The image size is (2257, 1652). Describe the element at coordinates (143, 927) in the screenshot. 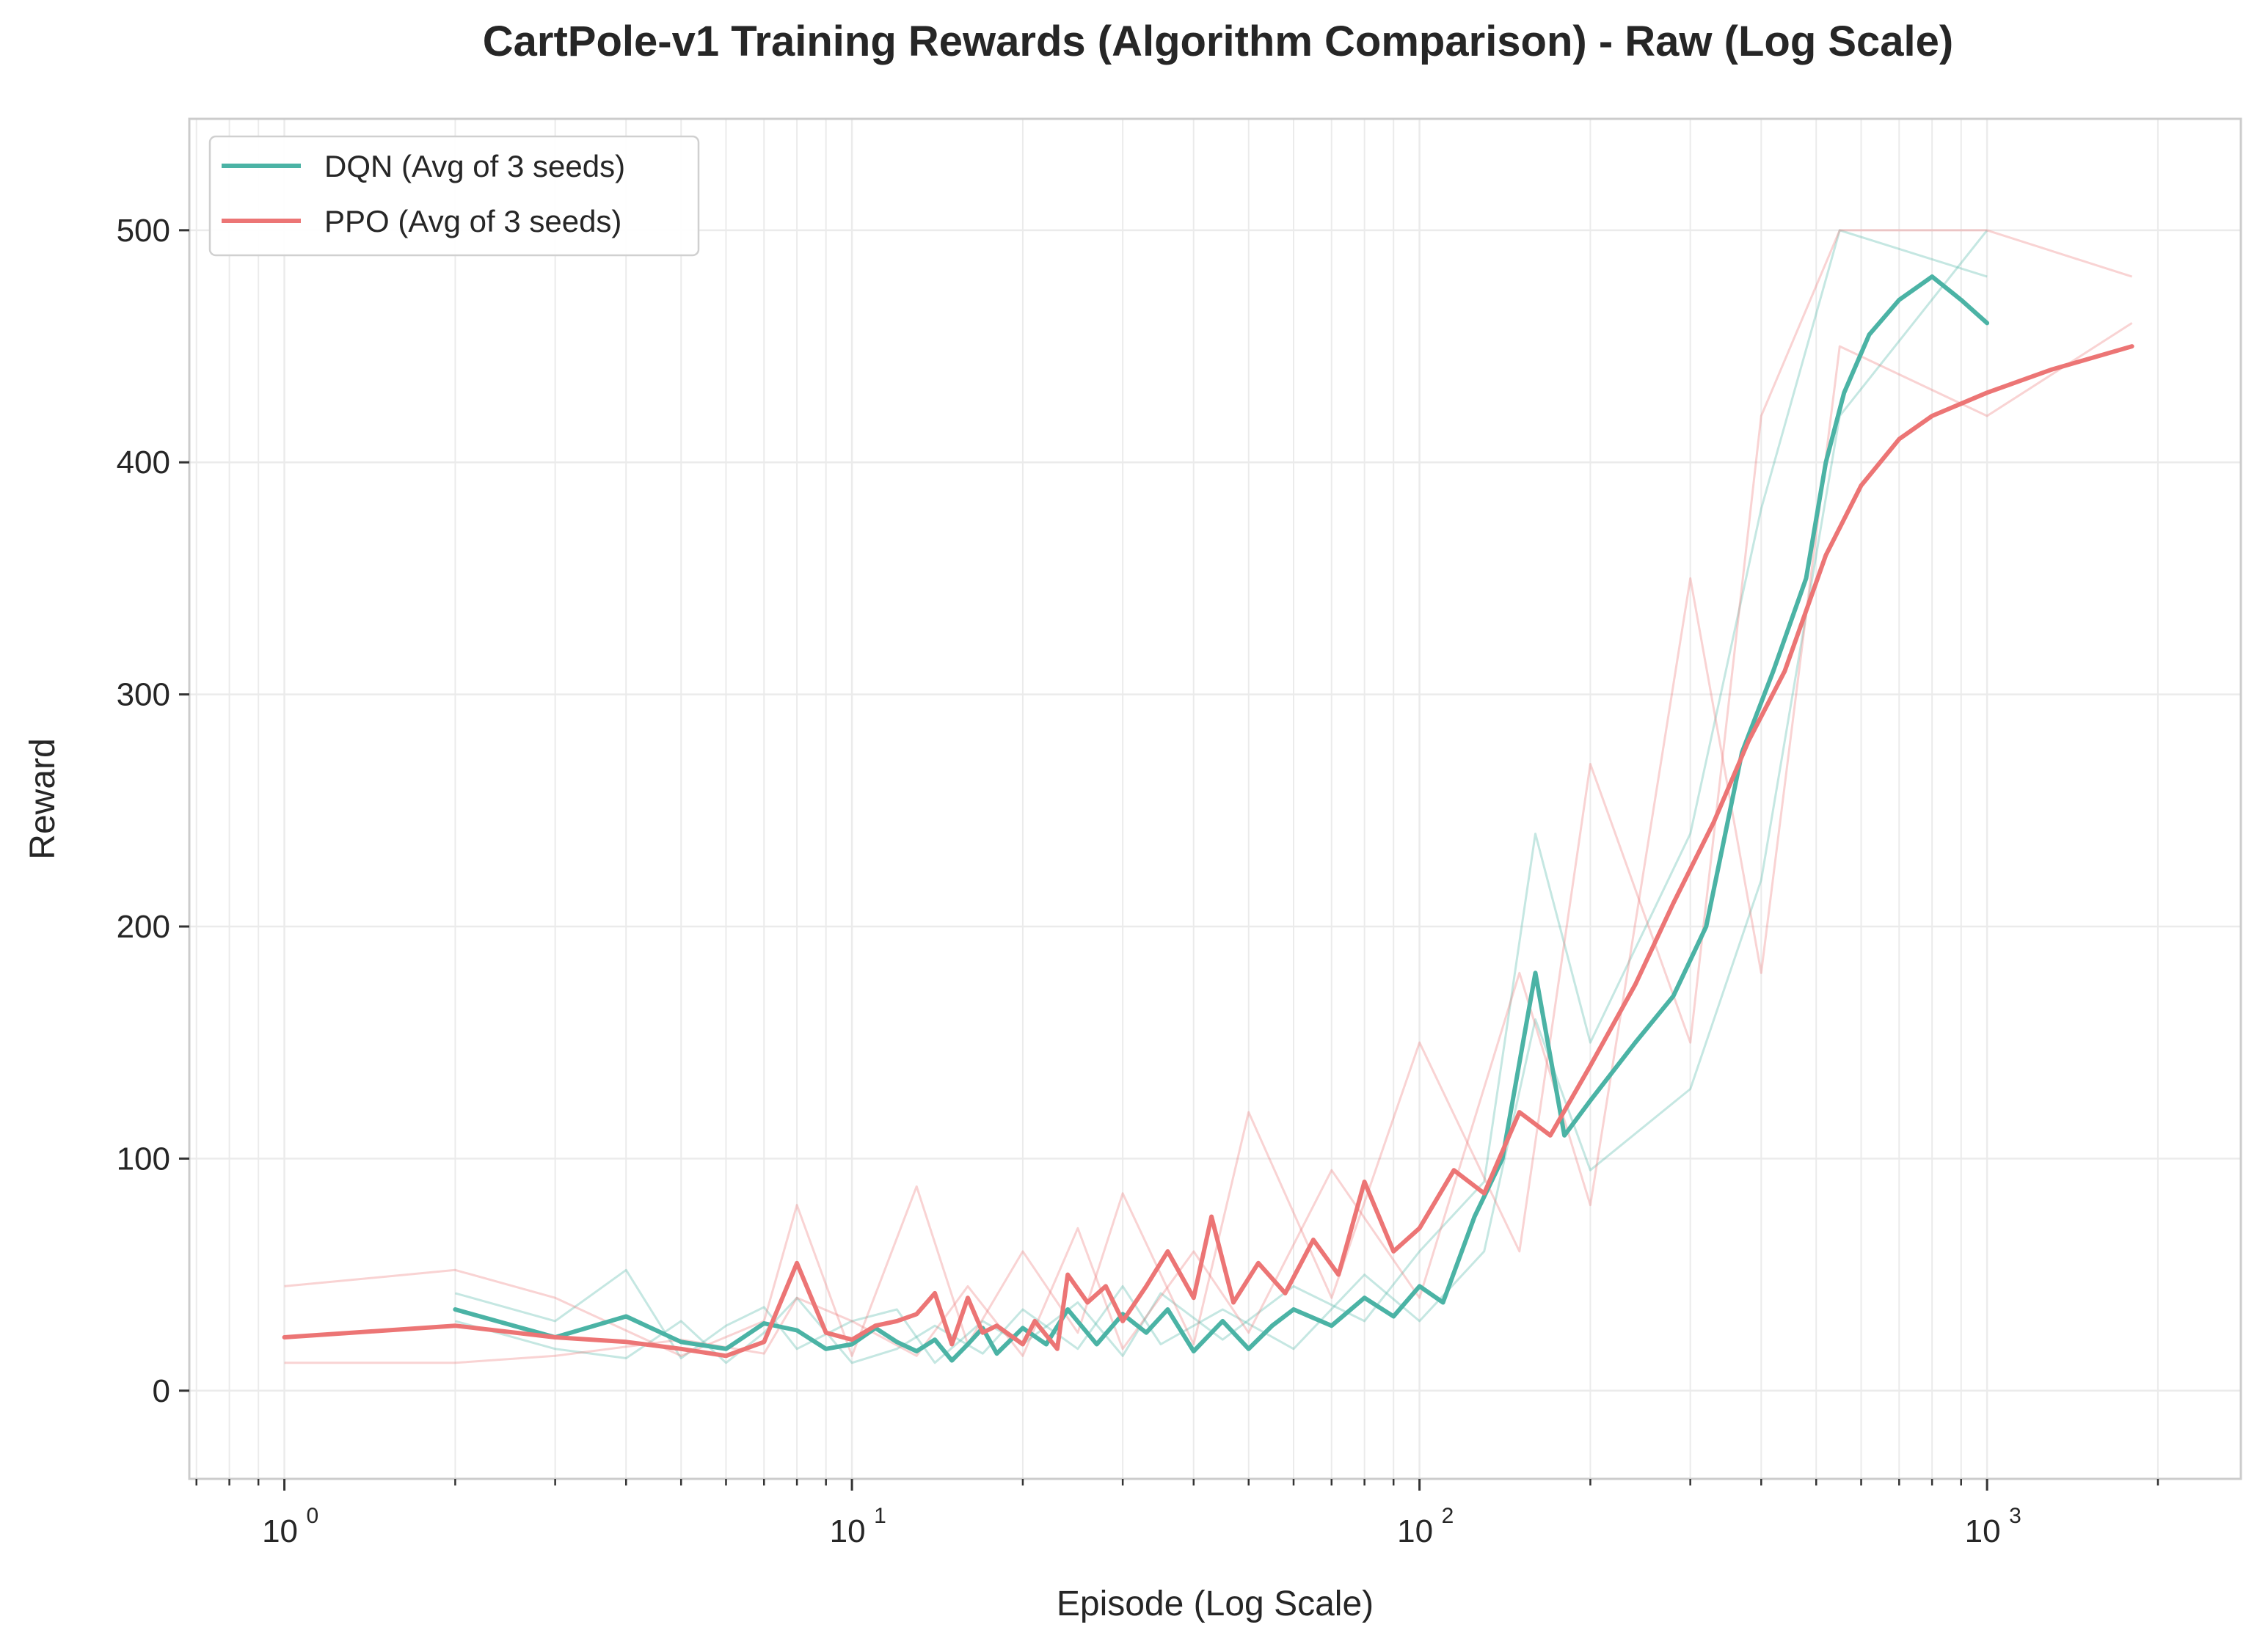

I see `y-tick-label: 200` at that location.